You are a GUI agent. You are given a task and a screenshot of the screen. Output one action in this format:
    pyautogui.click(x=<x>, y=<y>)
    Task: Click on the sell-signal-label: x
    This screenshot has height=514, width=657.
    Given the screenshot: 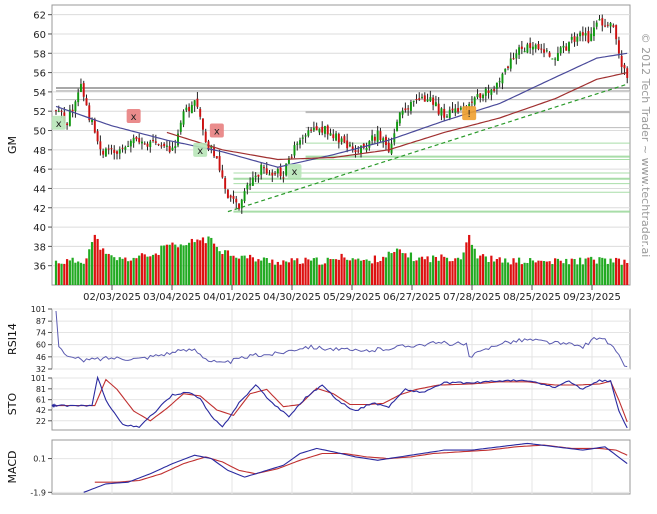 What is the action you would take?
    pyautogui.click(x=217, y=132)
    